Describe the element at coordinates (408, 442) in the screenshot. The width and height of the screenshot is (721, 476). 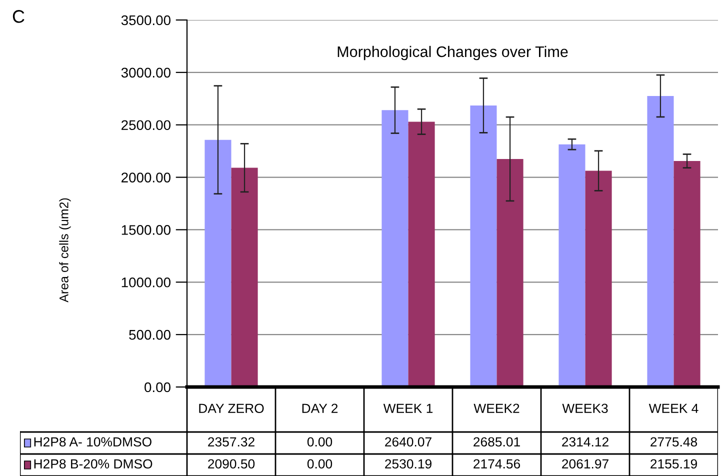
I see `data-label: 2640.07` at that location.